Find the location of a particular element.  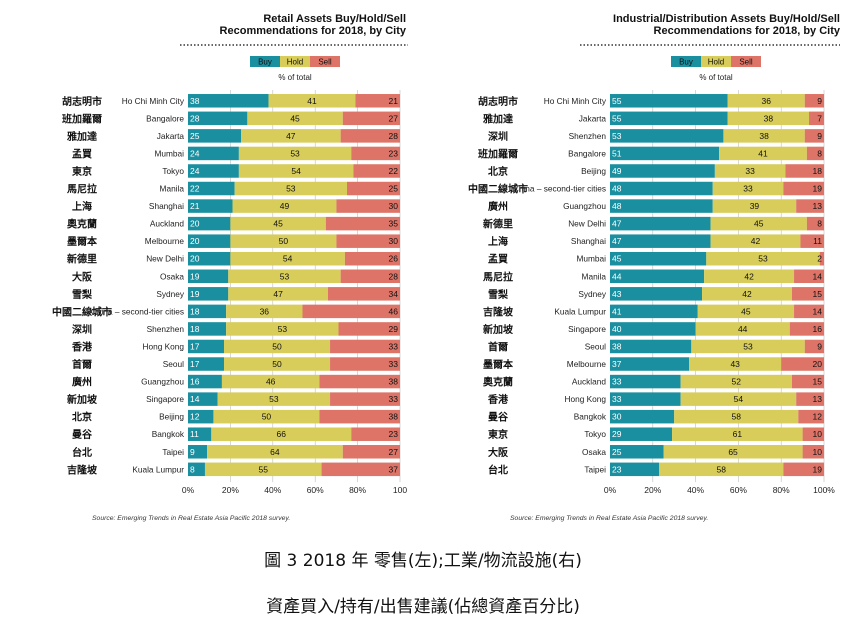

retail-data-label-hold: 49 is located at coordinates (285, 206).